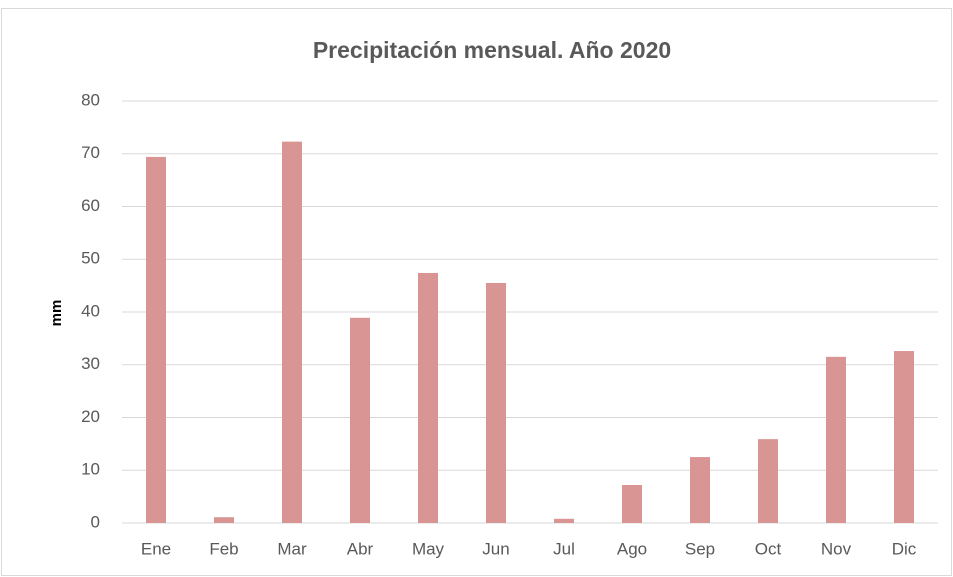  Describe the element at coordinates (564, 548) in the screenshot. I see `x-tick-label: Jul` at that location.